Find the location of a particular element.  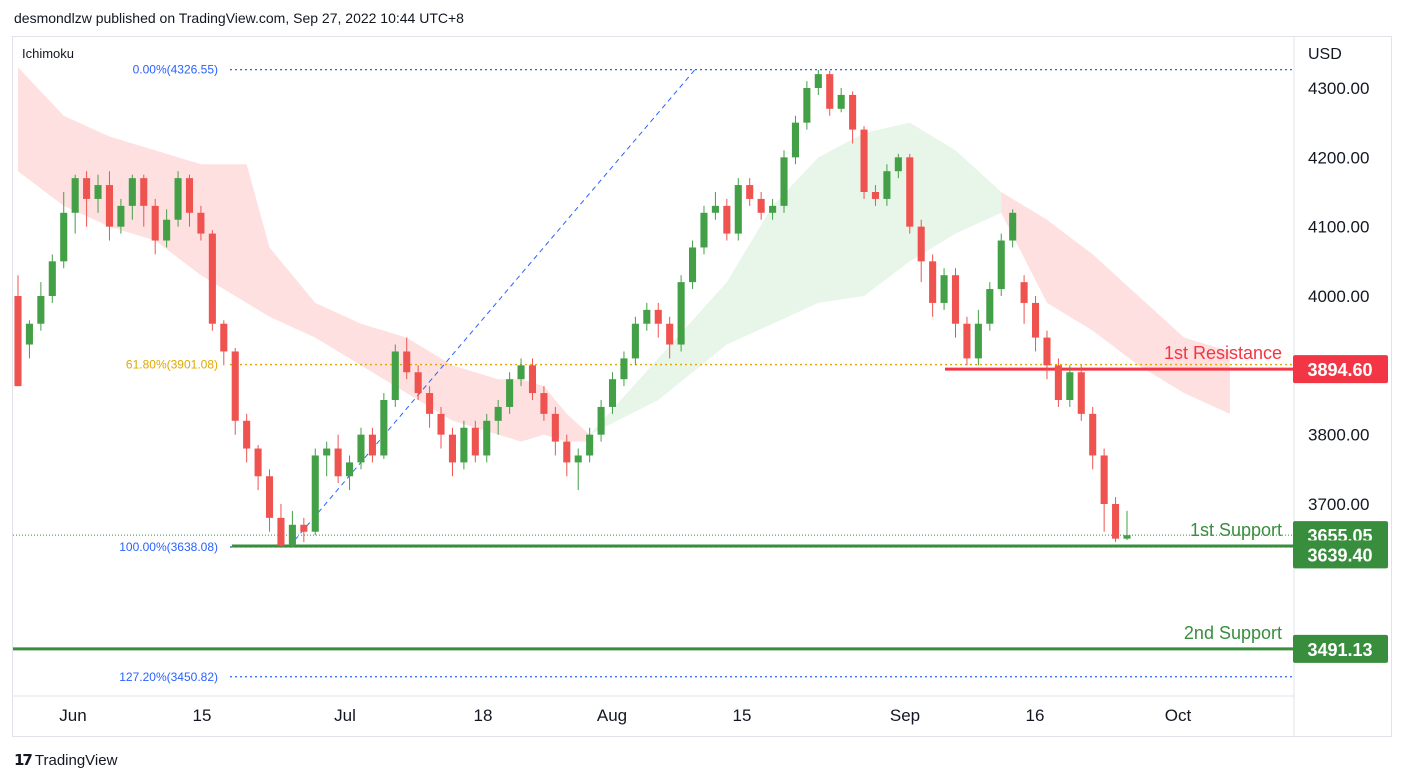

price-tag-support2-bg is located at coordinates (1340, 648).